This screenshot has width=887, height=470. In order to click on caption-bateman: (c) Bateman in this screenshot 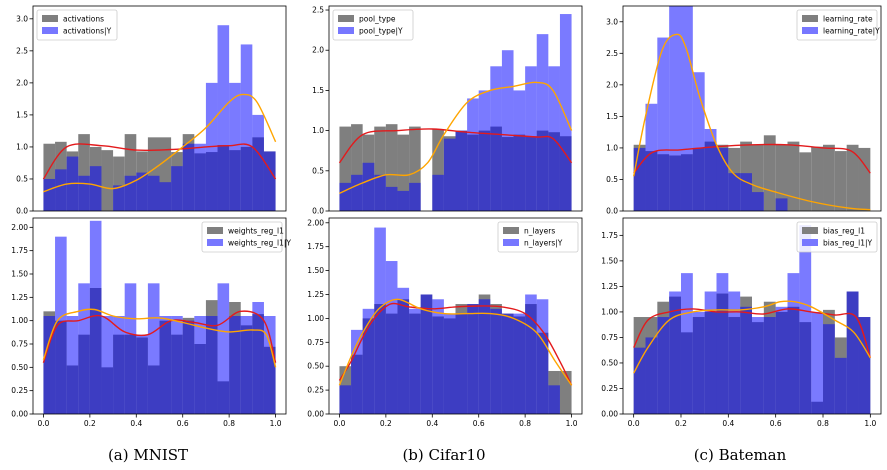, I will do `click(740, 455)`.